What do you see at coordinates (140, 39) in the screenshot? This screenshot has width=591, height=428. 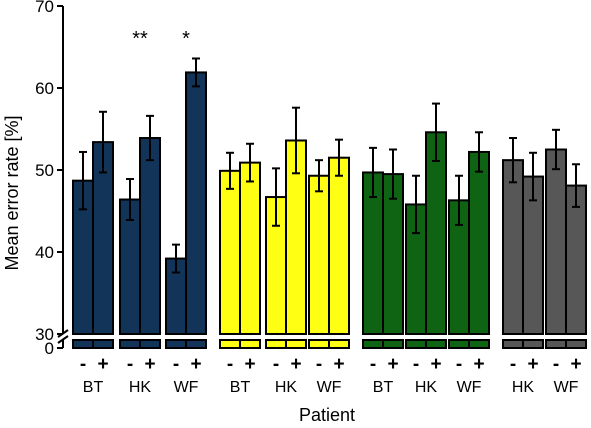 I see `significance-marker: **` at bounding box center [140, 39].